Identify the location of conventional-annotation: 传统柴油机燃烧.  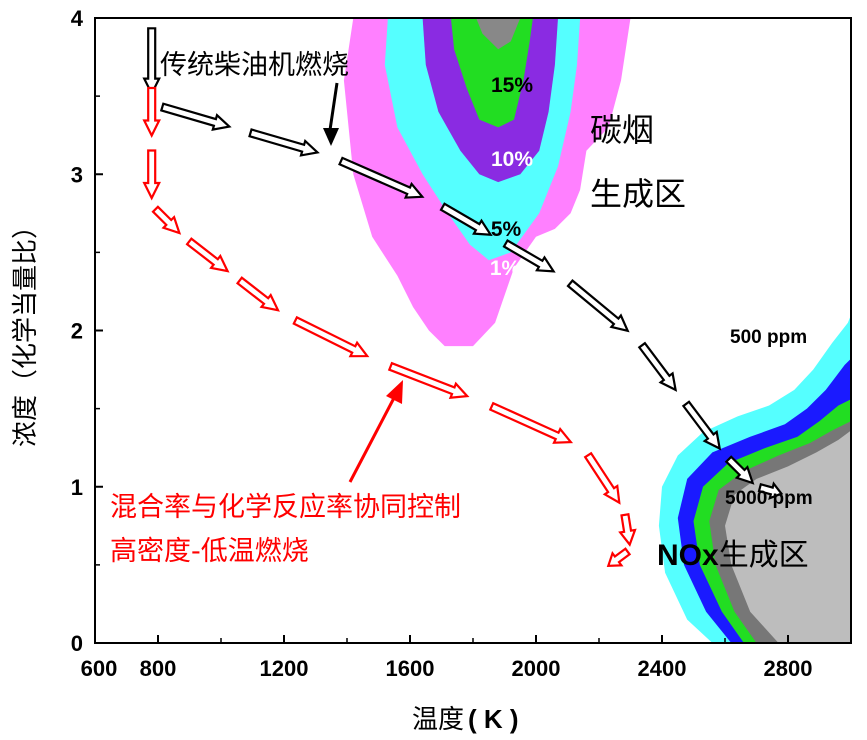
(254, 65).